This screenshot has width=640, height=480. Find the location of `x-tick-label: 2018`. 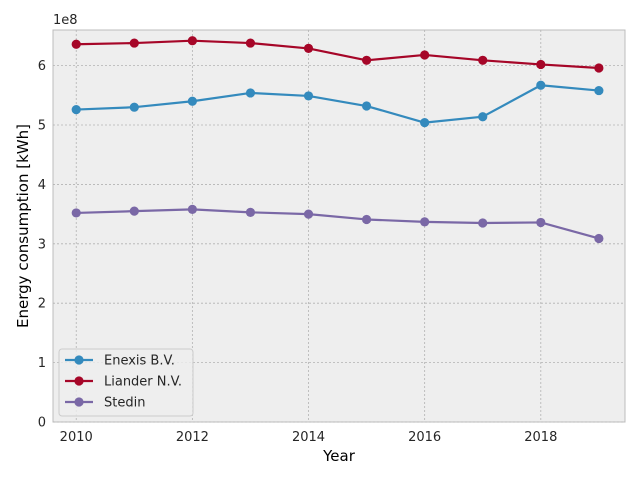

x-tick-label: 2018 is located at coordinates (540, 437).